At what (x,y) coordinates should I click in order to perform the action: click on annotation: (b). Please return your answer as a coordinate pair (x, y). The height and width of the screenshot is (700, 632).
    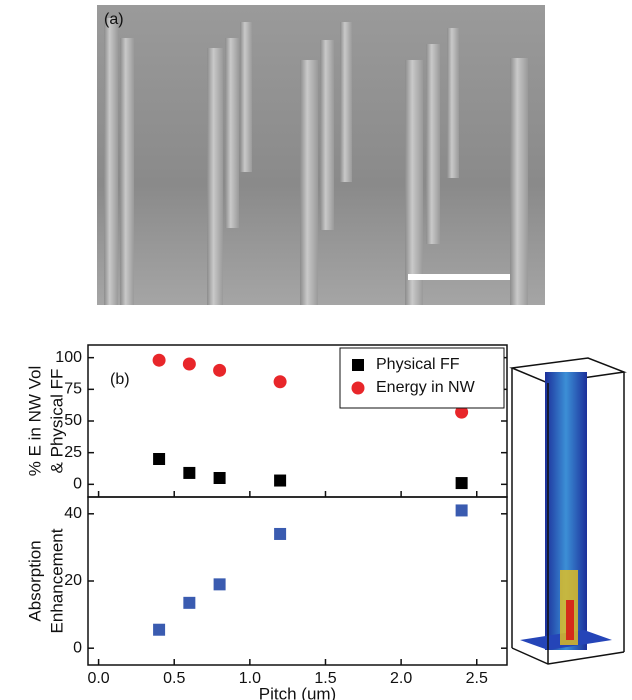
    Looking at the image, I should click on (120, 379).